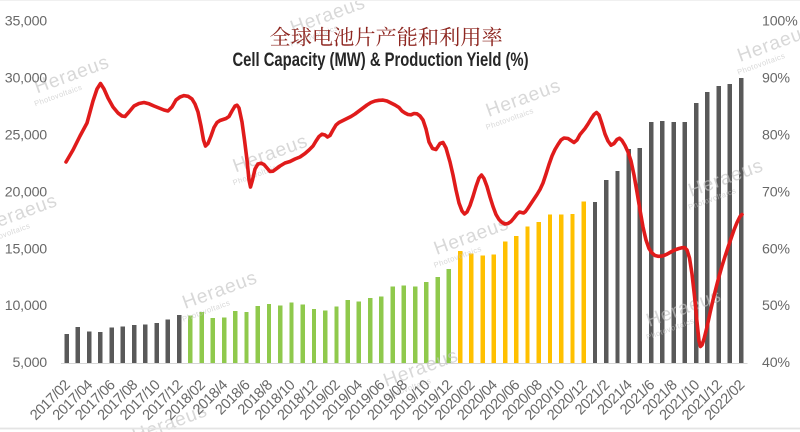 The image size is (800, 432). What do you see at coordinates (26, 78) in the screenshot?
I see `svg-text: 30,000` at bounding box center [26, 78].